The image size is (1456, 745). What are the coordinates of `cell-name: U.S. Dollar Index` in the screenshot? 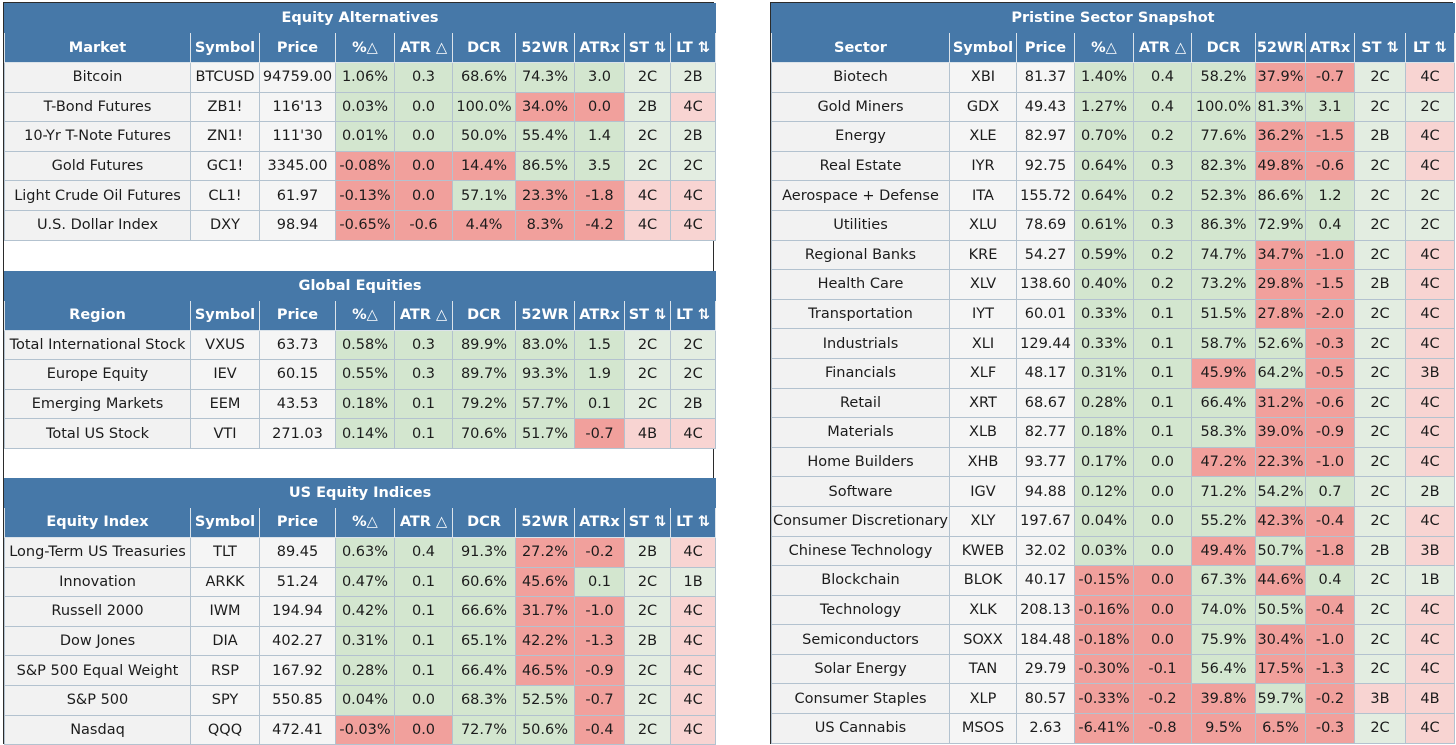 It's located at (97, 225).